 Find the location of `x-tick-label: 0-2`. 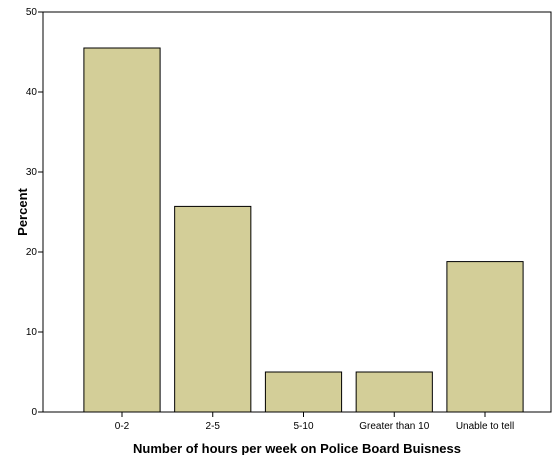

x-tick-label: 0-2 is located at coordinates (122, 426).